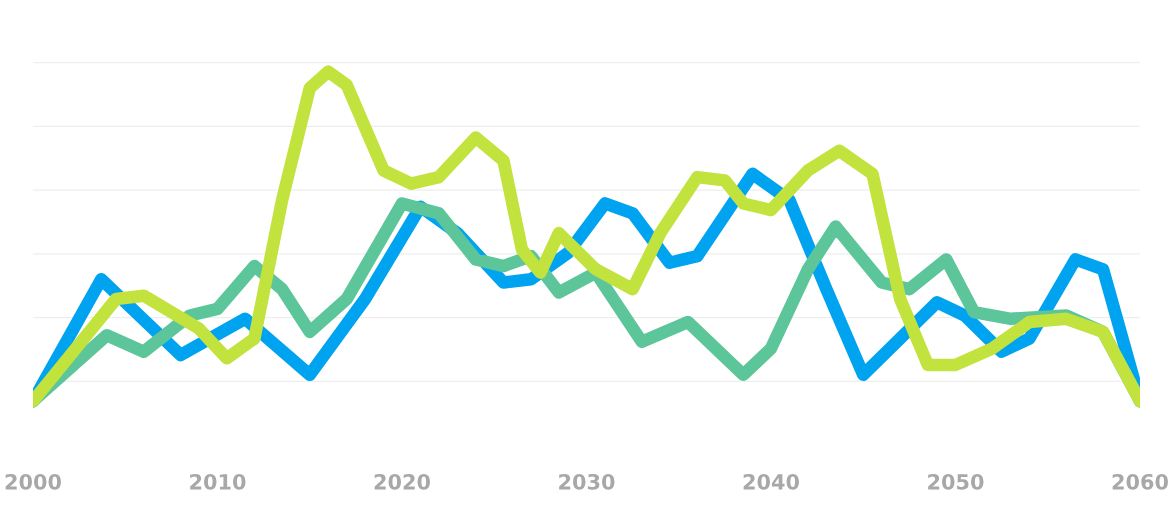  I want to click on x-tick-label: 2040, so click(771, 481).